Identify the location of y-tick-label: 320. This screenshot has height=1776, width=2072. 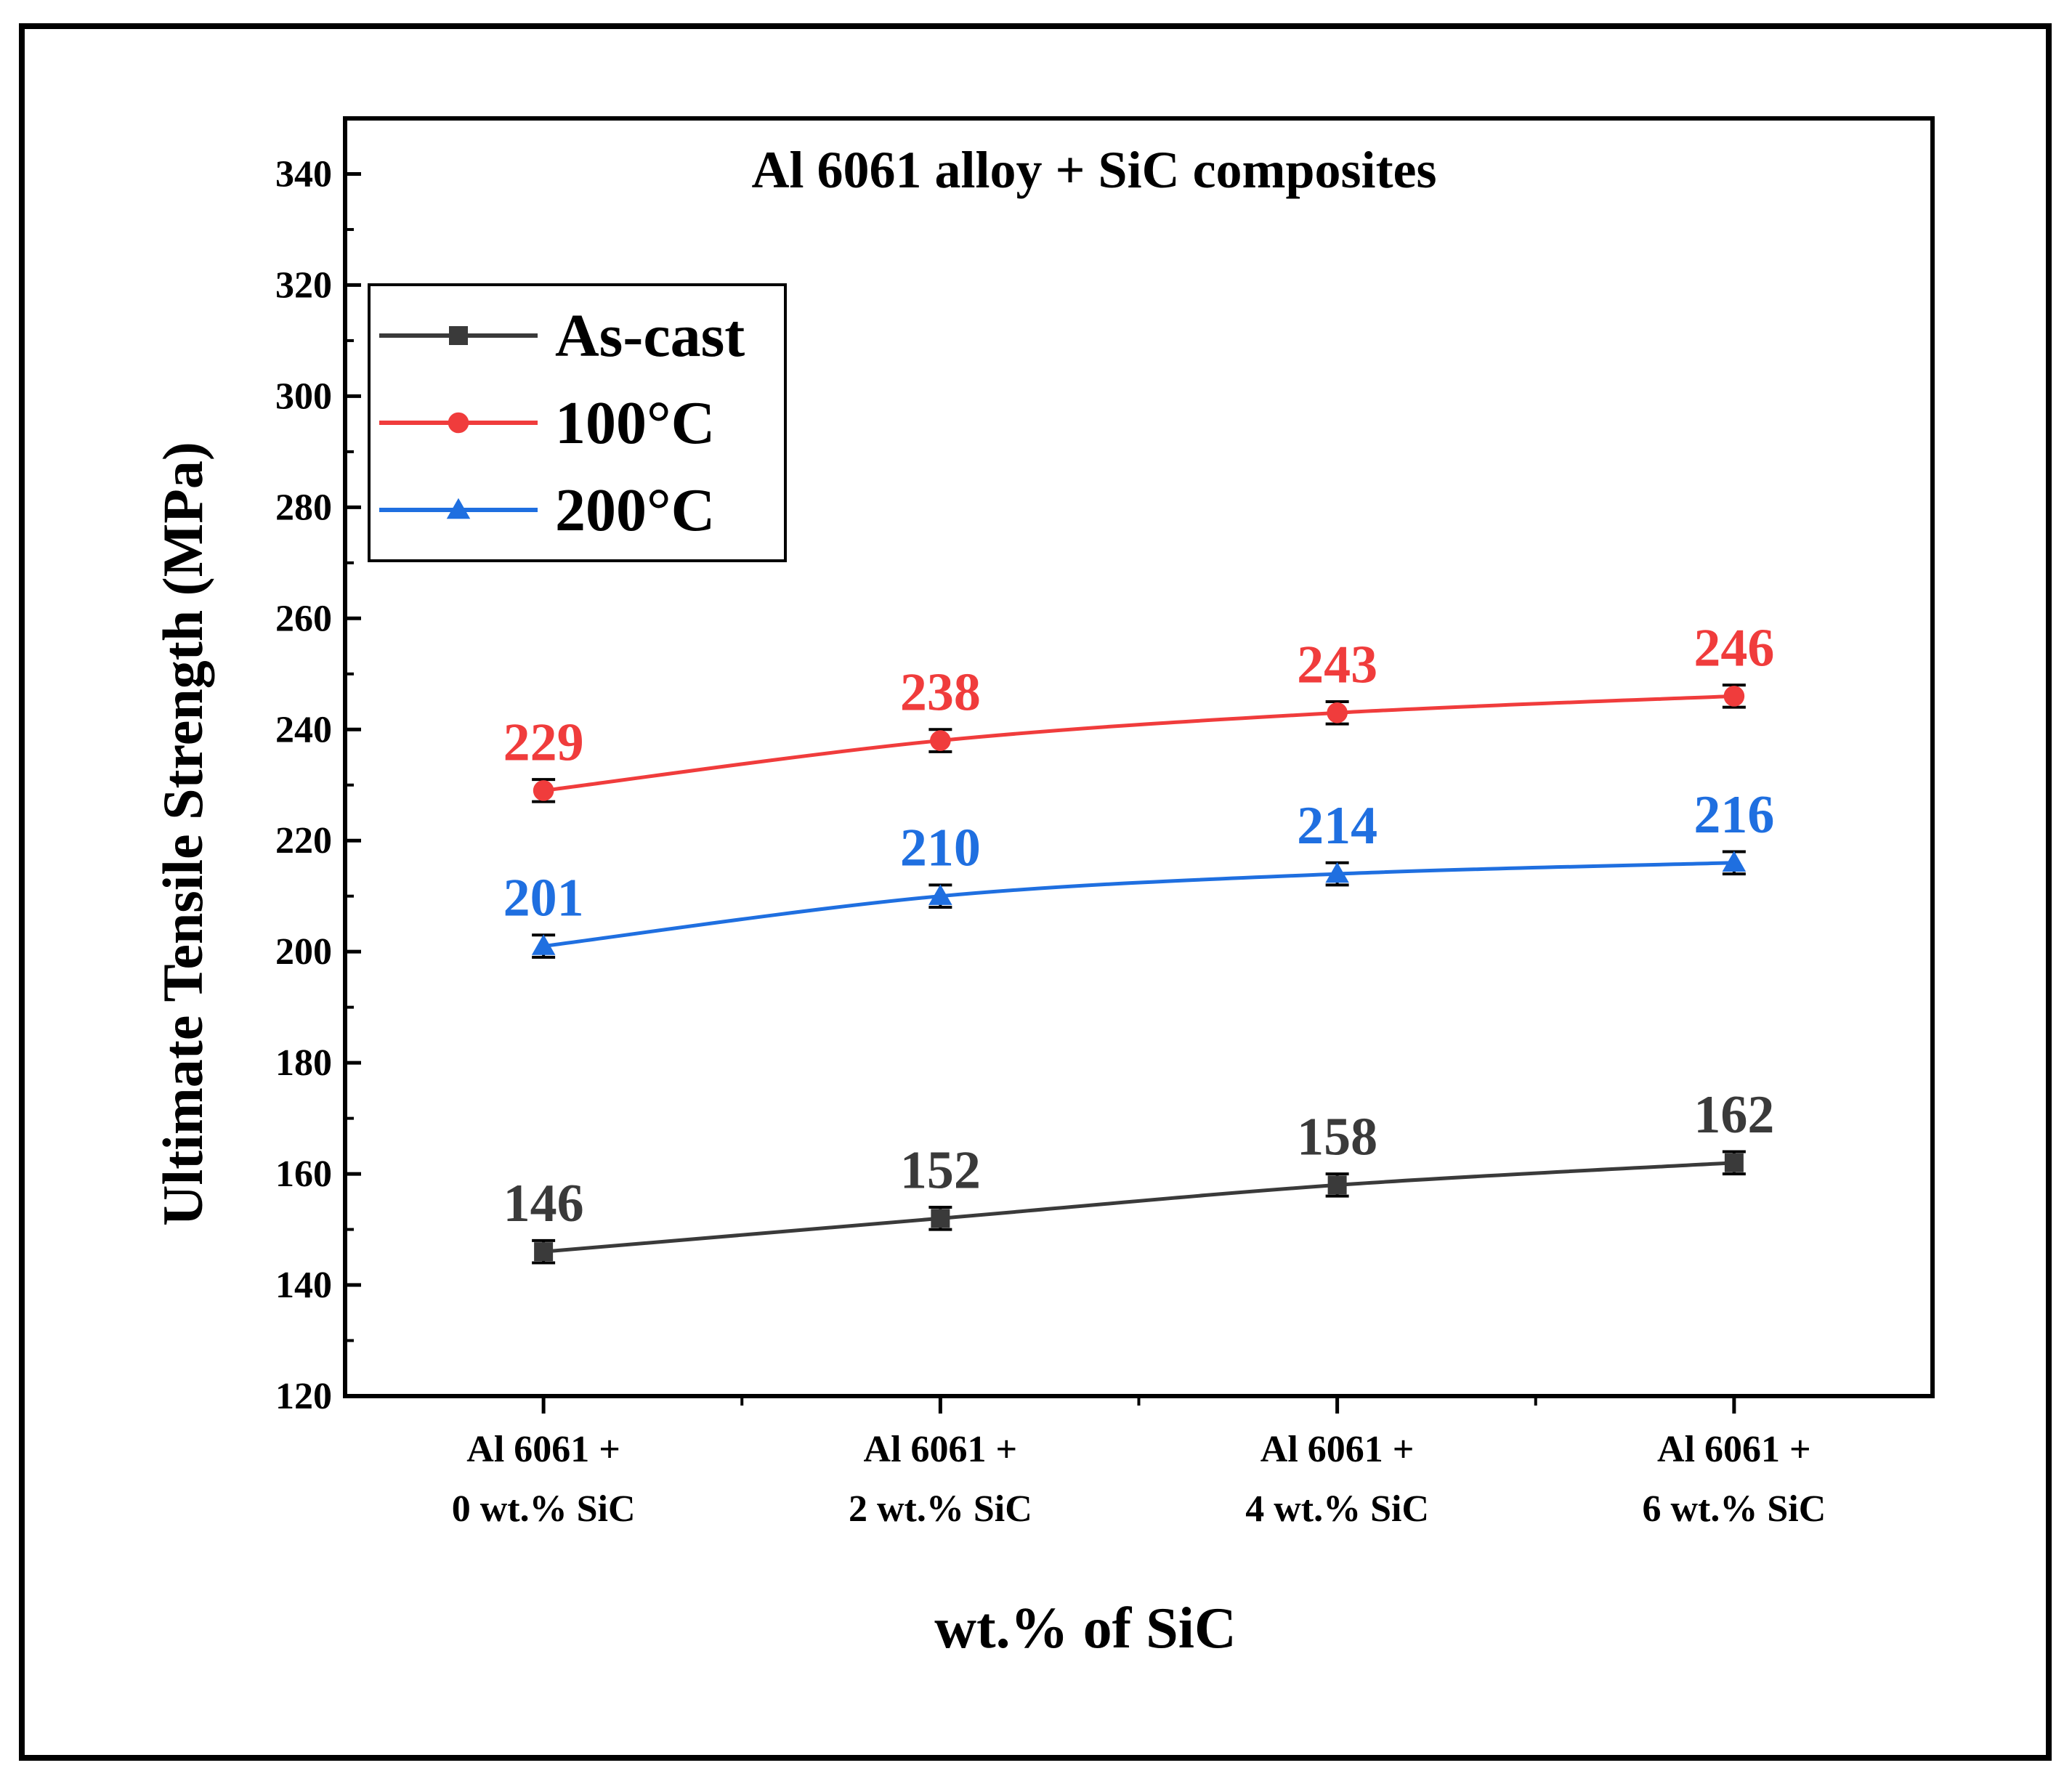
(304, 285).